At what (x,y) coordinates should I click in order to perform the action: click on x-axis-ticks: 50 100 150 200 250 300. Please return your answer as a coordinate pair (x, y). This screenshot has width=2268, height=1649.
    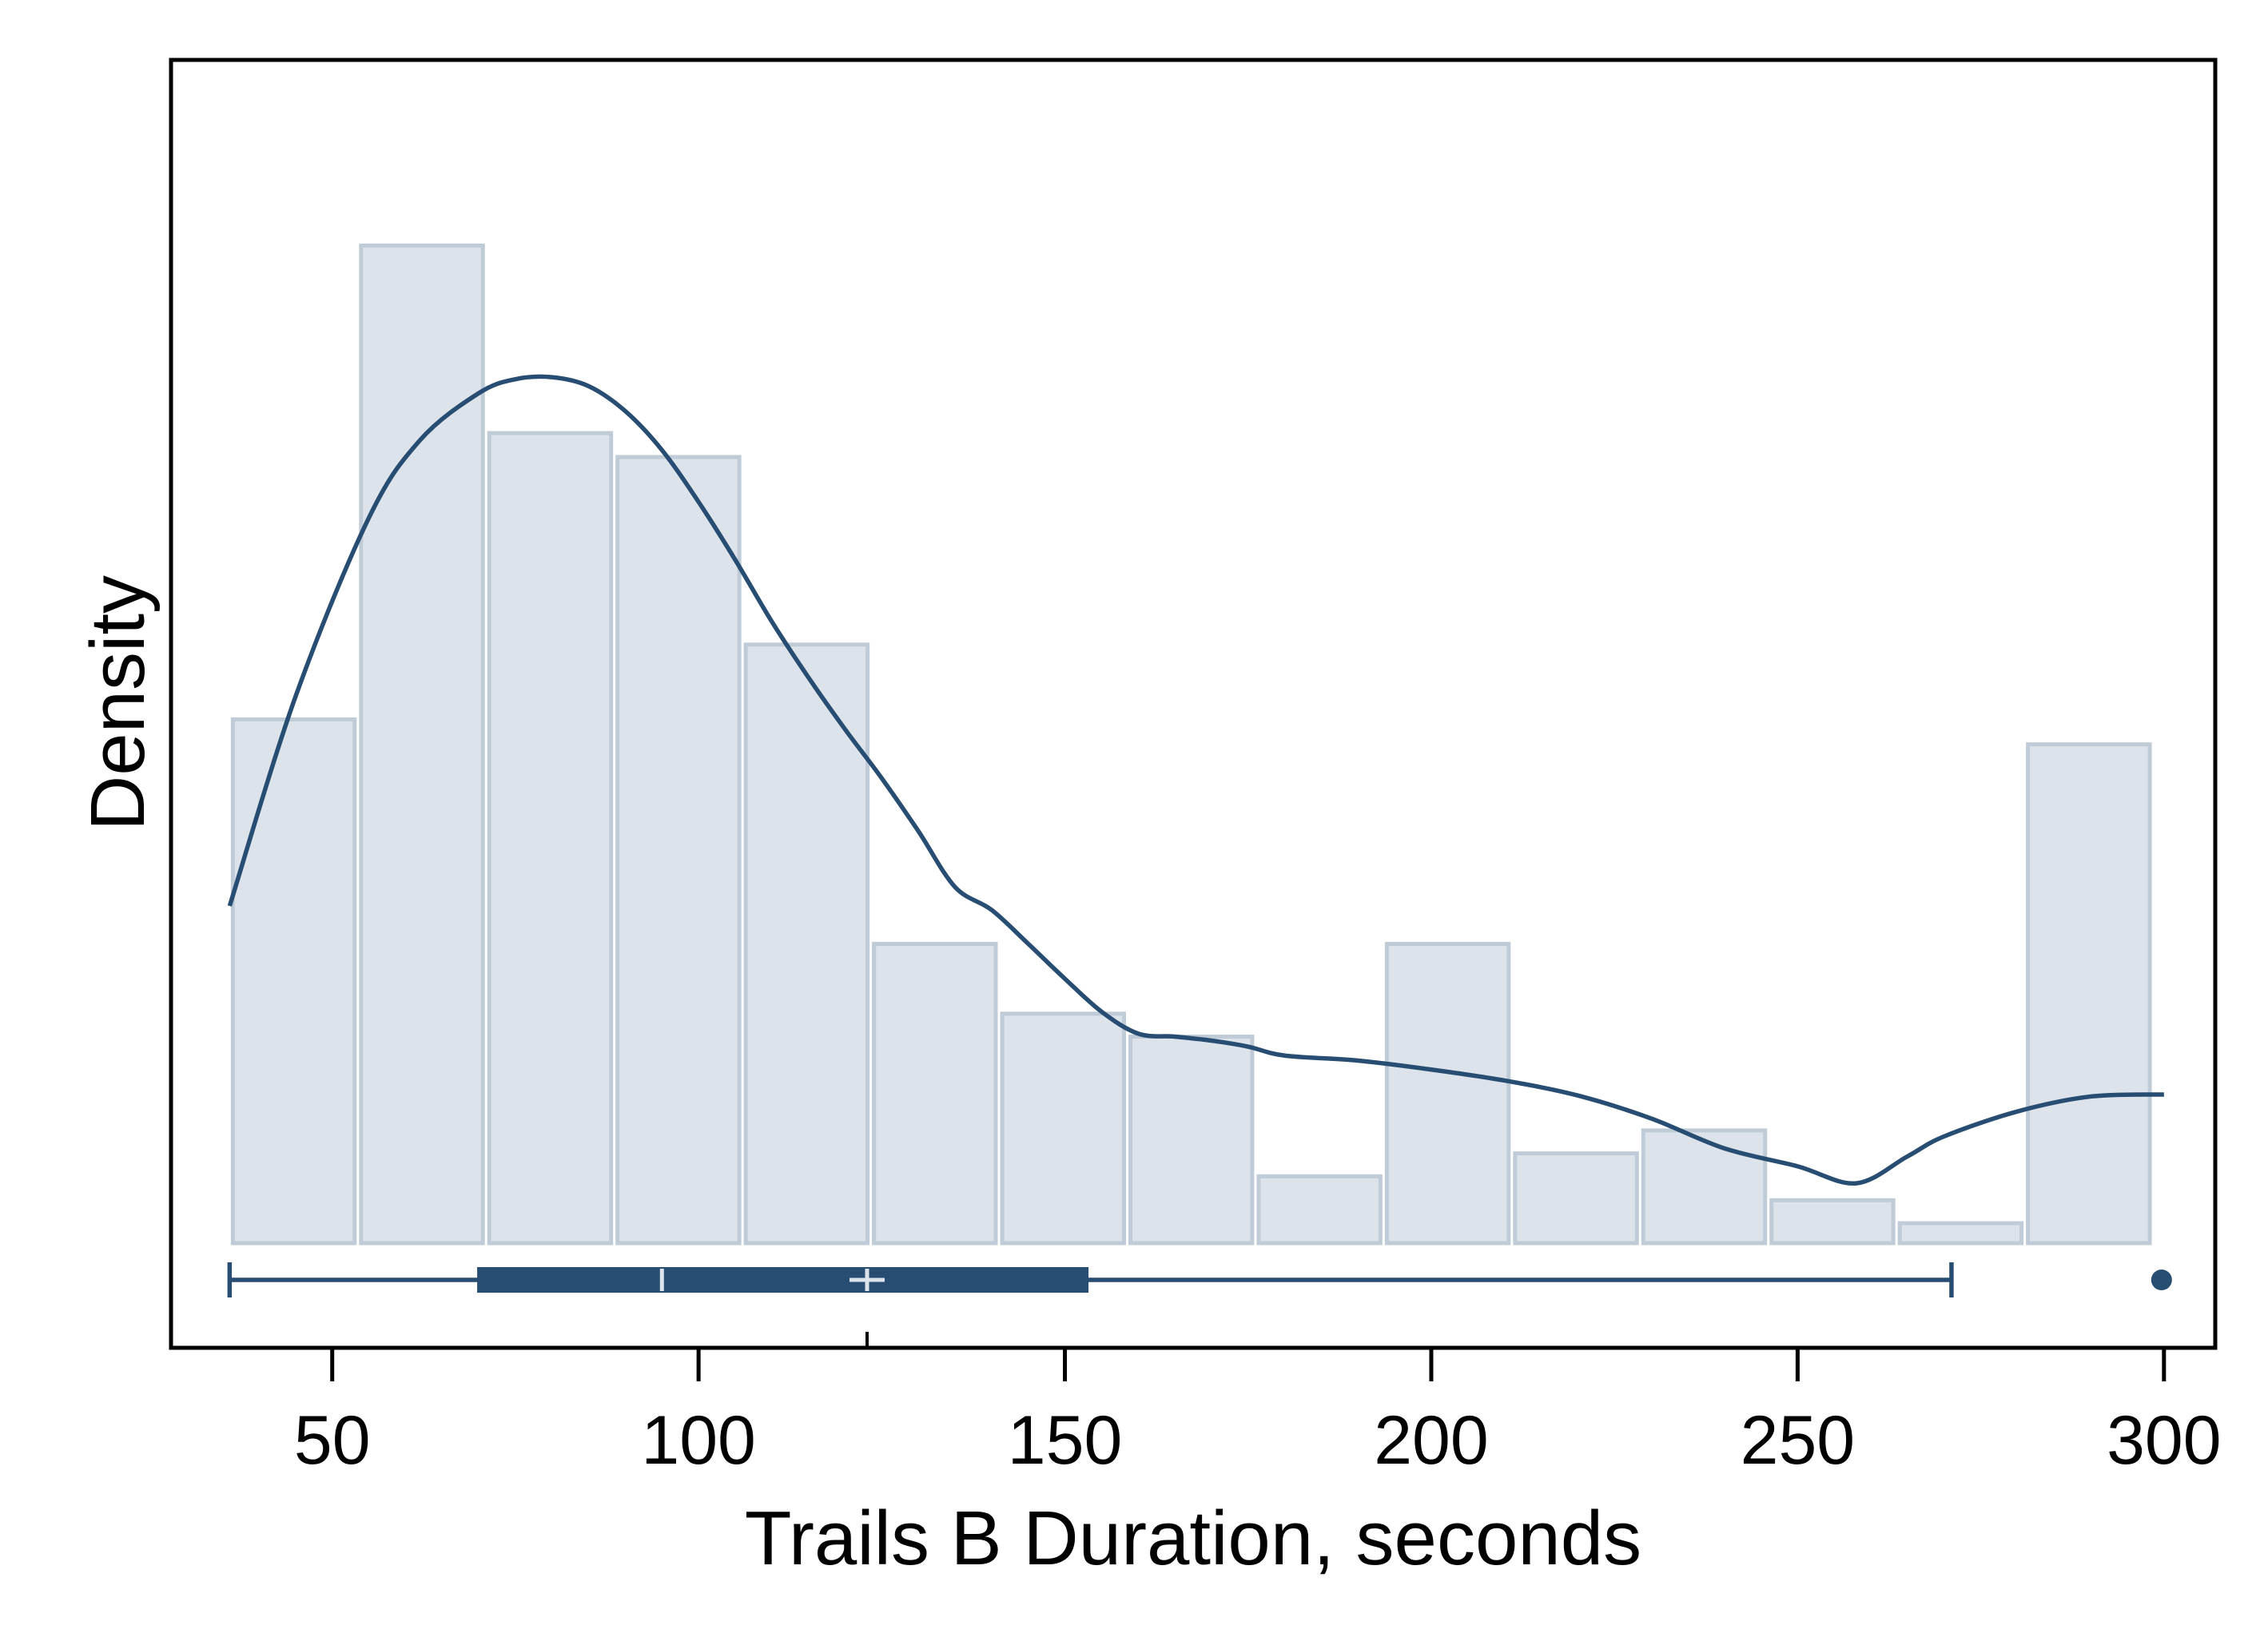
    Looking at the image, I should click on (1258, 1405).